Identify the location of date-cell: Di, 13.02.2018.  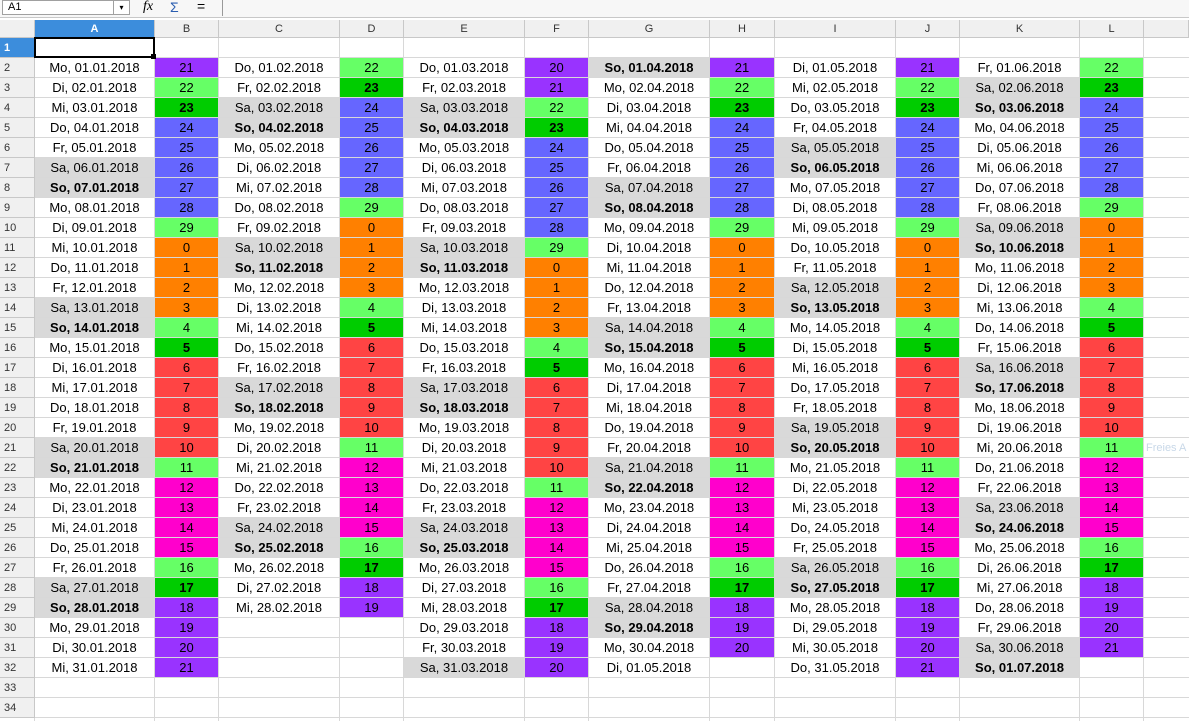
(279, 307).